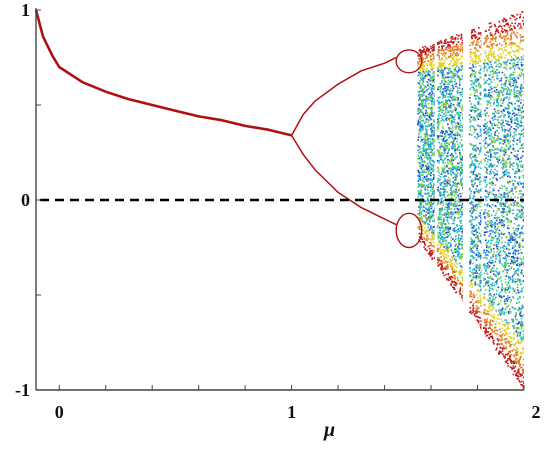  What do you see at coordinates (25, 200) in the screenshot?
I see `y-tick-label: 0` at bounding box center [25, 200].